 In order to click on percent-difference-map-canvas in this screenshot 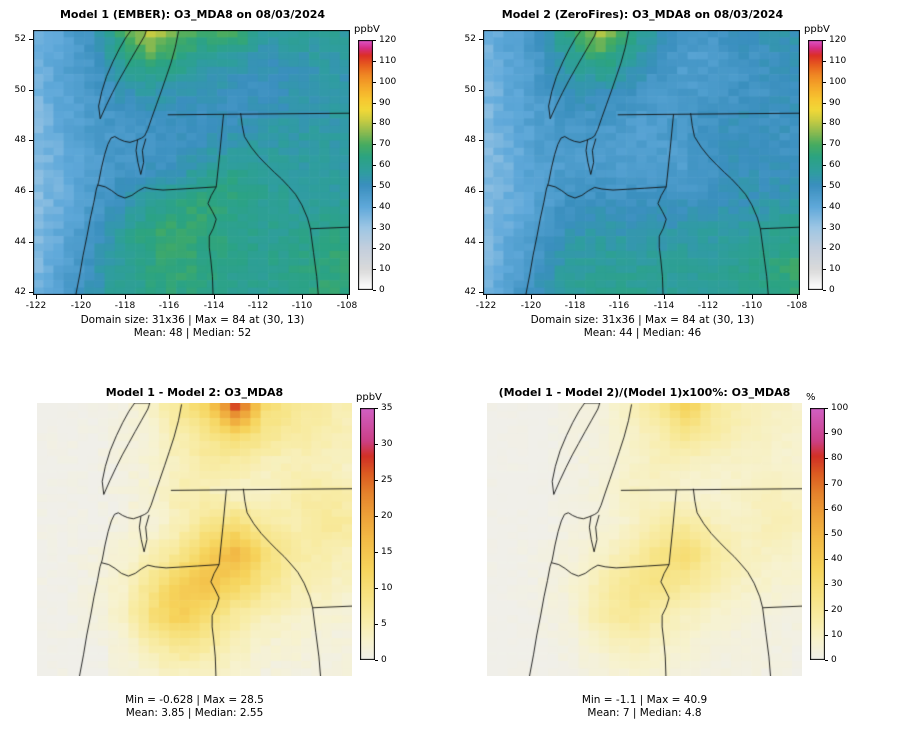, I will do `click(644, 539)`.